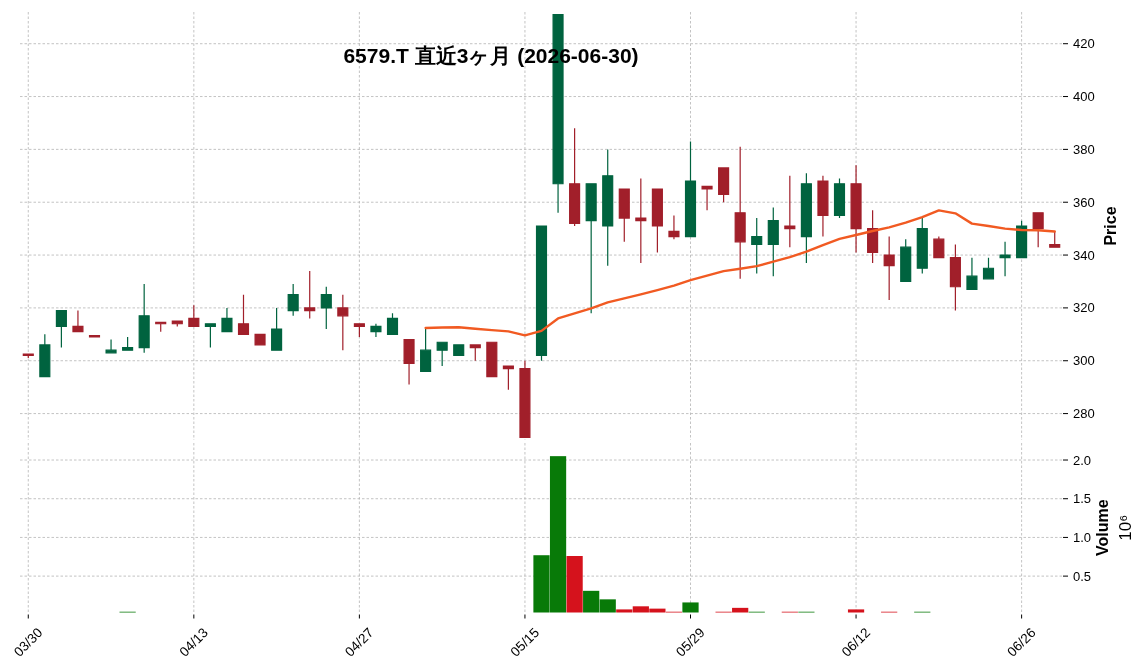 The height and width of the screenshot is (670, 1148). I want to click on y-tick-label: 320, so click(1084, 308).